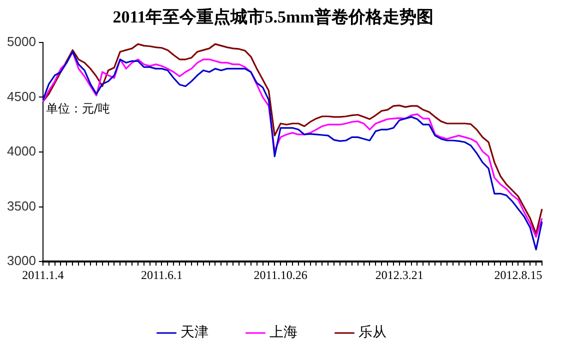 This screenshot has width=572, height=350. Describe the element at coordinates (78, 108) in the screenshot. I see `annotation: 单位：元/吨` at that location.